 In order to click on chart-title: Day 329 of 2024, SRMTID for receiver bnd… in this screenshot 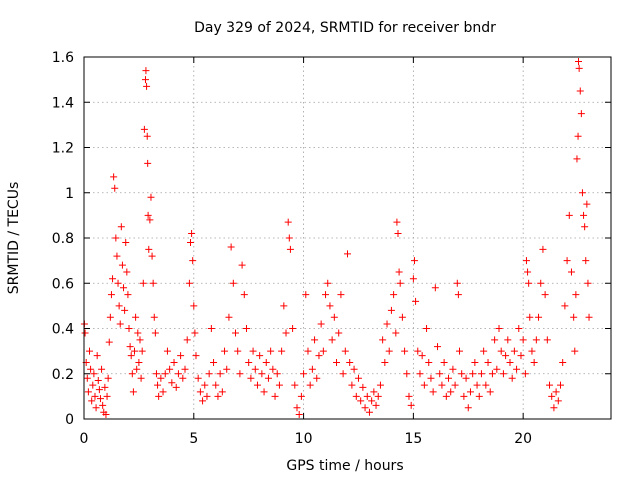, I will do `click(345, 28)`.